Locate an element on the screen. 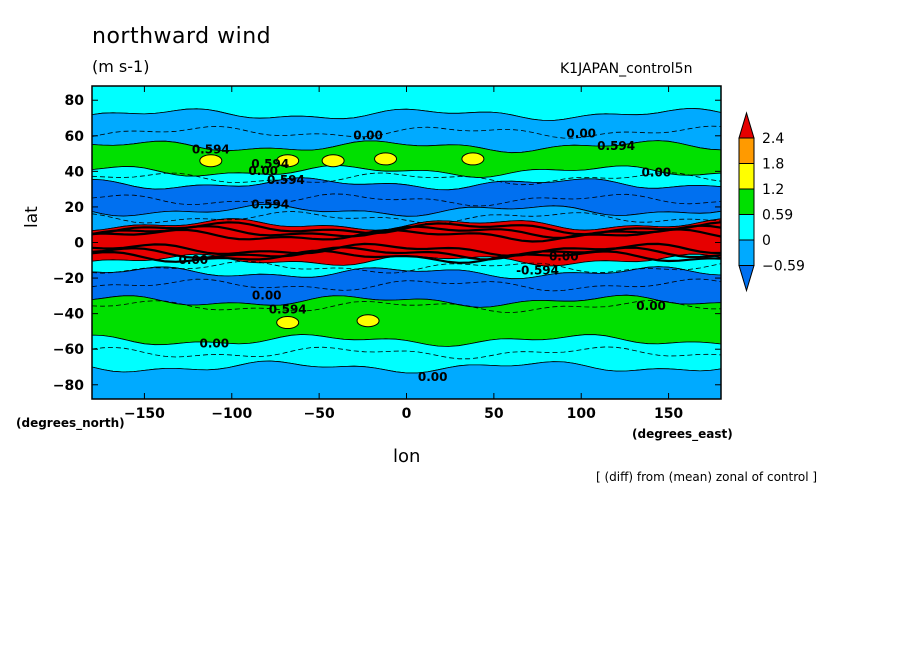 The width and height of the screenshot is (904, 654). y-tick-label: −60 is located at coordinates (68, 350).